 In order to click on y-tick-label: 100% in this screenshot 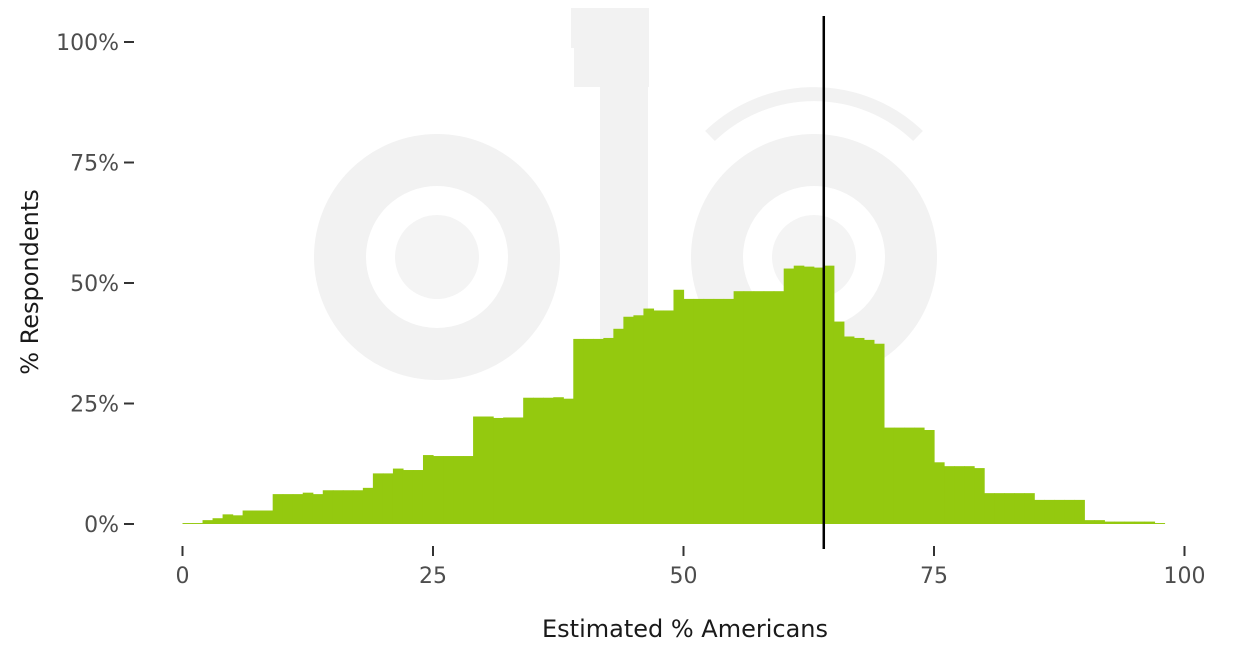, I will do `click(87, 43)`.